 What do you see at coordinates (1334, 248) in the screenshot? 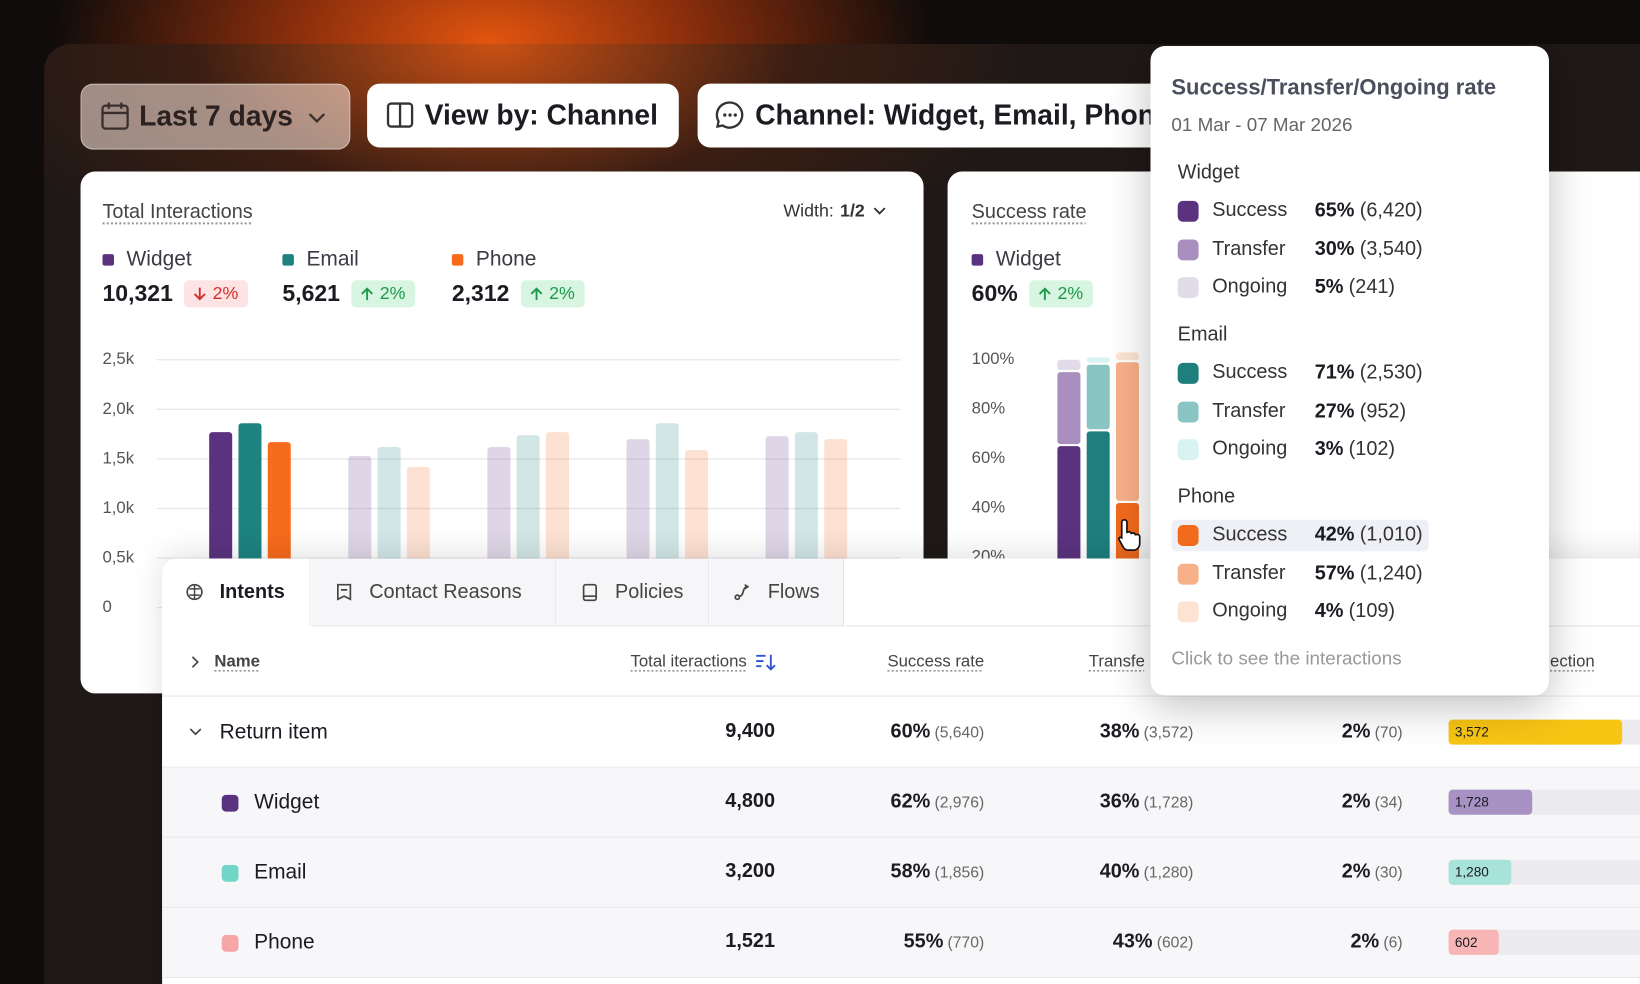
I see `status-pct: 30%` at bounding box center [1334, 248].